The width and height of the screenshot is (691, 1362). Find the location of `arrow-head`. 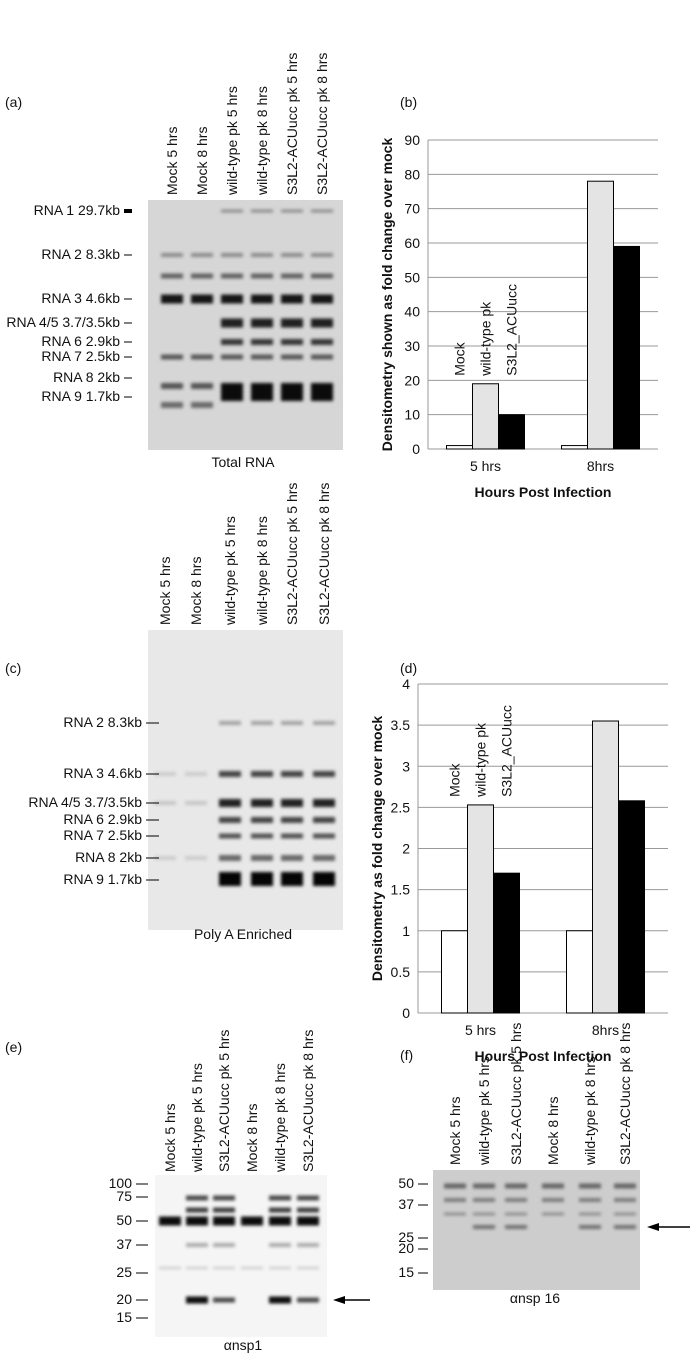

arrow-head is located at coordinates (653, 1227).